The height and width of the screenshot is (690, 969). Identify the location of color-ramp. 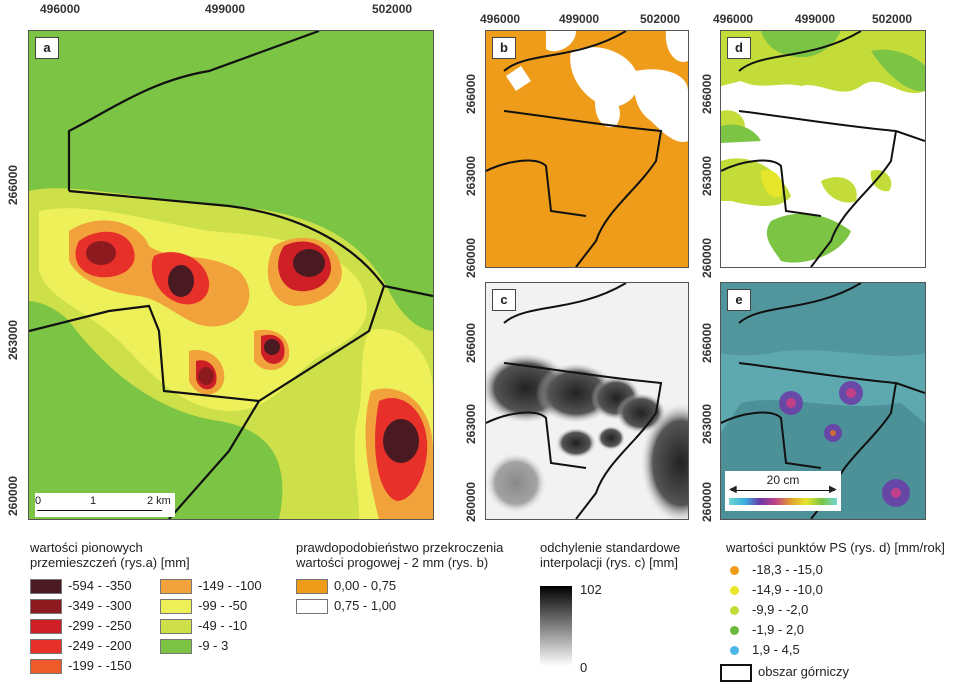
(783, 501).